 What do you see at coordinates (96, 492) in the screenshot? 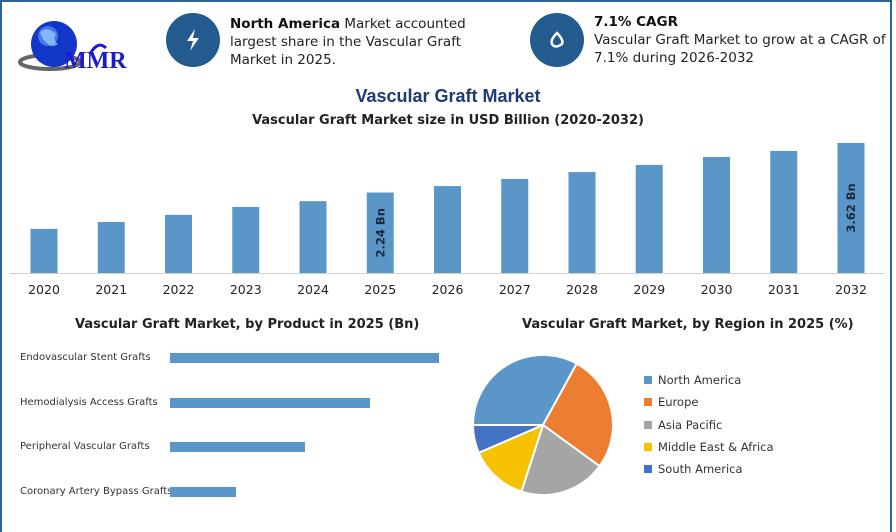
I see `product-label: Coronary Artery Bypass Grafts` at bounding box center [96, 492].